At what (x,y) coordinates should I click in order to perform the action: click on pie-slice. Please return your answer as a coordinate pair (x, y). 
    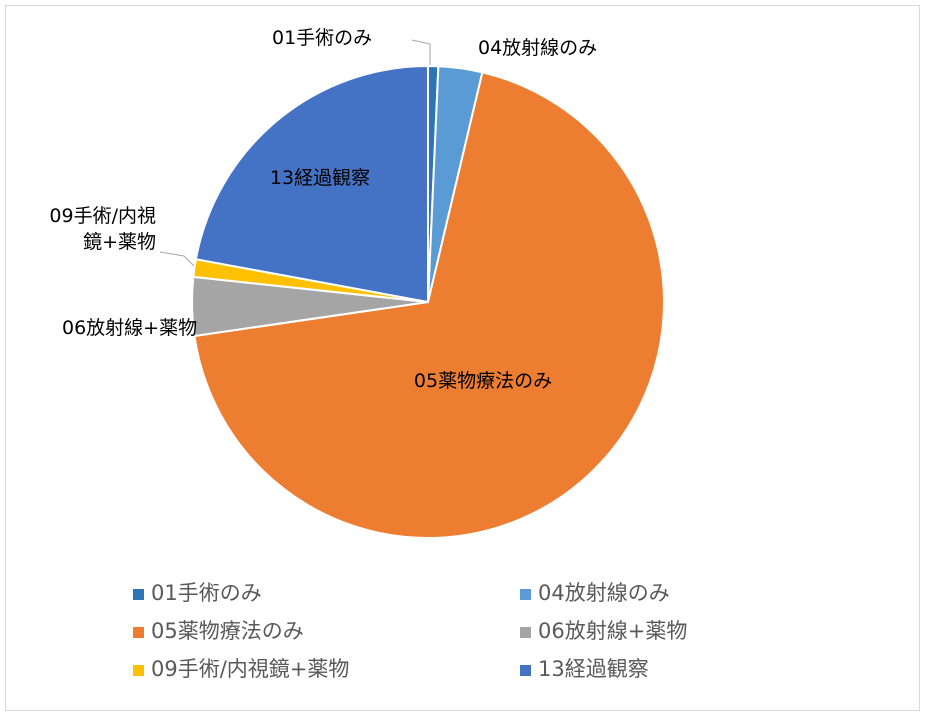
    Looking at the image, I should click on (311, 184).